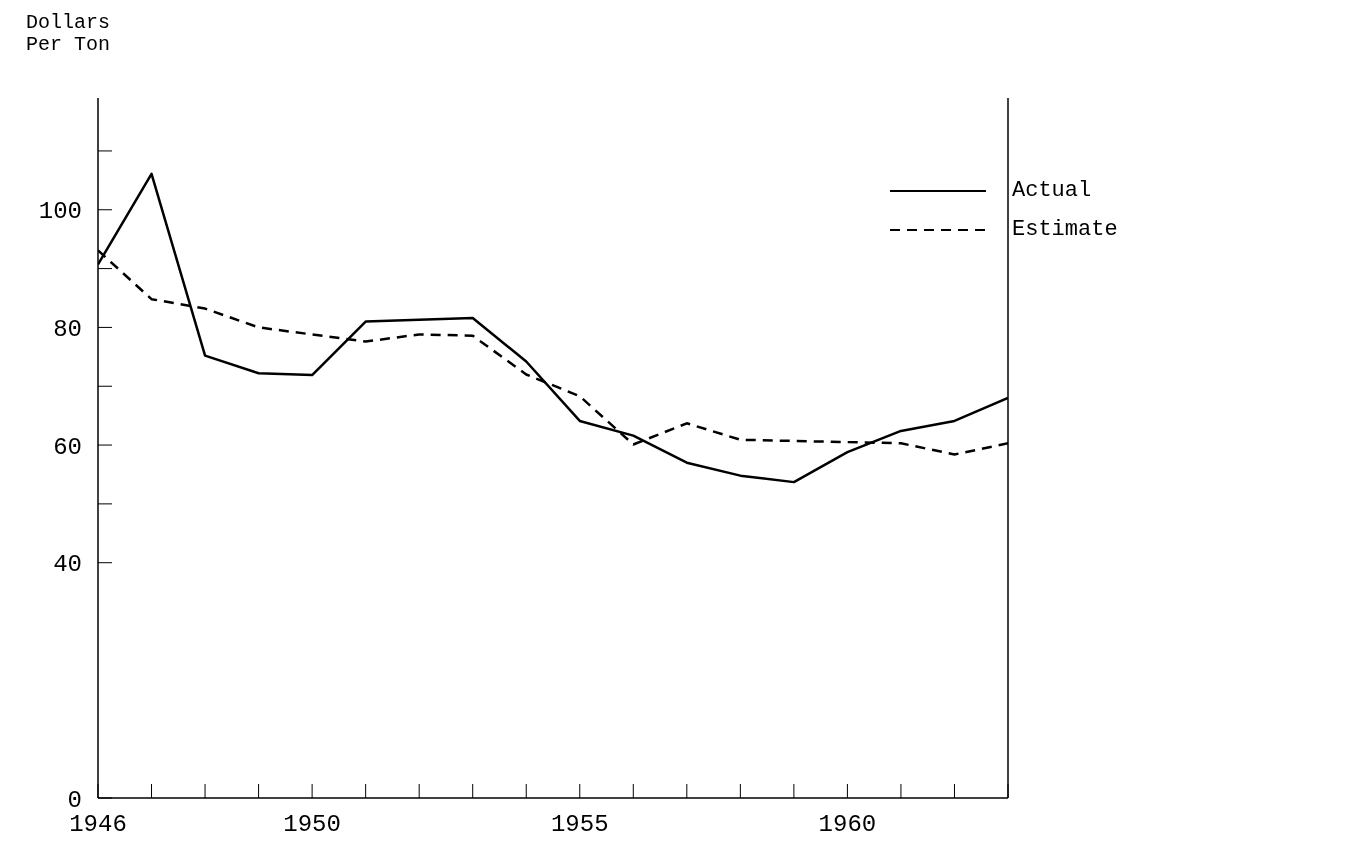 This screenshot has width=1348, height=868. I want to click on legend-label: Estimate, so click(1065, 229).